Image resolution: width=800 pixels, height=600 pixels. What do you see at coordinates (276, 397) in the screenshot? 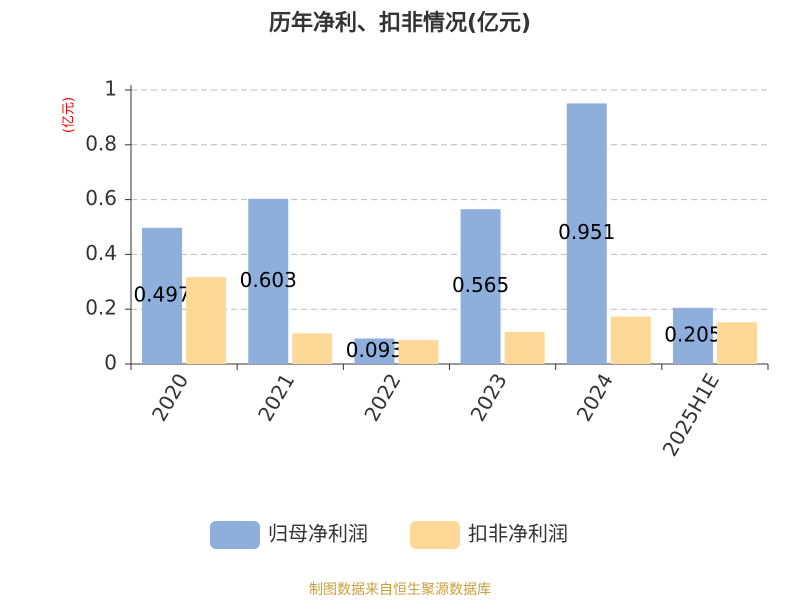
I see `x-tick-label: 2021` at bounding box center [276, 397].